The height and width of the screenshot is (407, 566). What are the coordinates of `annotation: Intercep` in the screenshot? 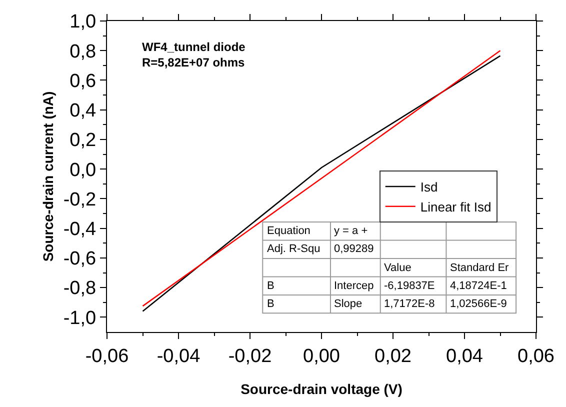 It's located at (354, 286).